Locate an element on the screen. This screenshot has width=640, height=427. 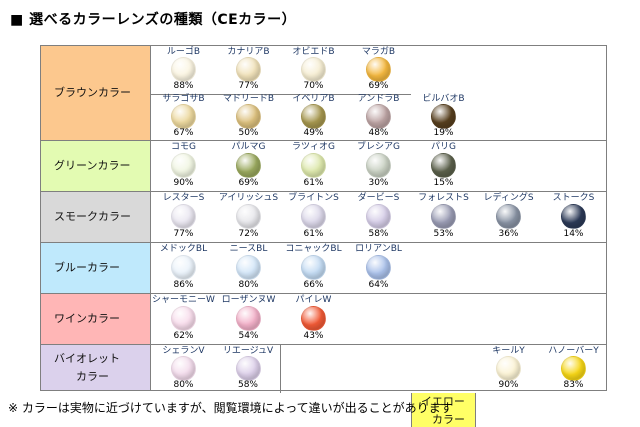
lens-cell: ラツィオG 61% is located at coordinates (313, 166).